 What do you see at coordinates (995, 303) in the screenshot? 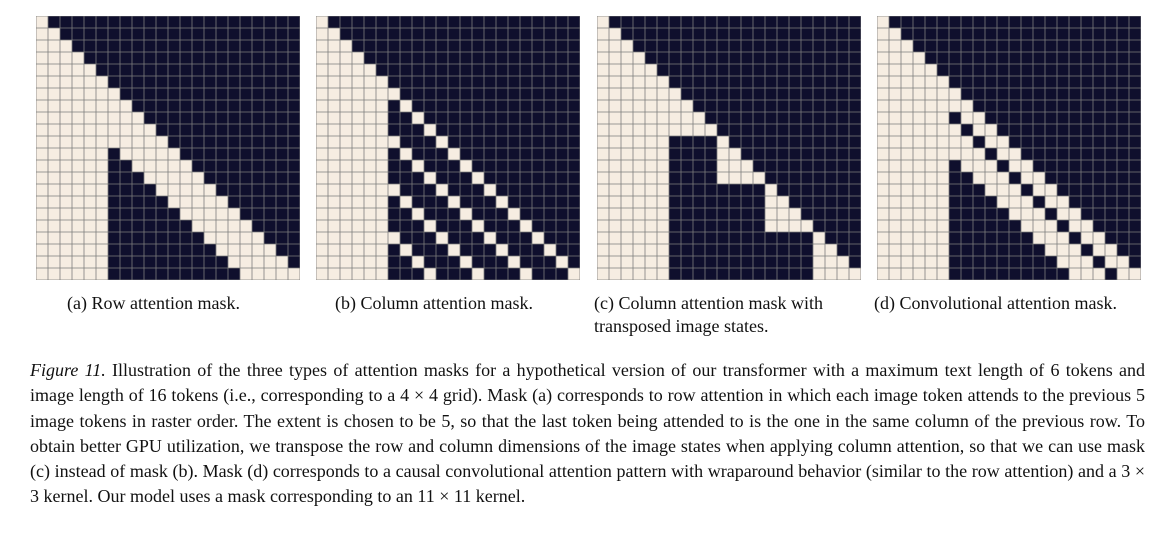
I see `subcaption-d: (d) Convolutional attention mask.` at bounding box center [995, 303].